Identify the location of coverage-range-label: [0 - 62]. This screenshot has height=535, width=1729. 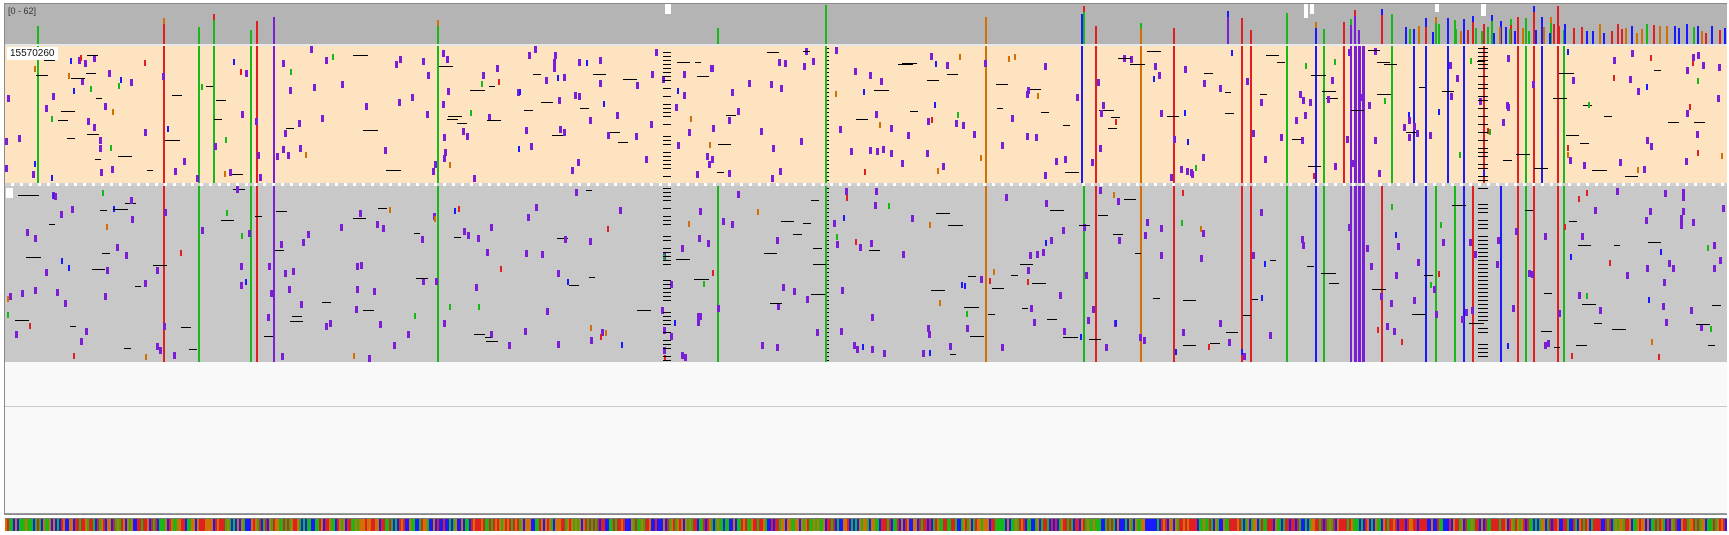
(22, 11).